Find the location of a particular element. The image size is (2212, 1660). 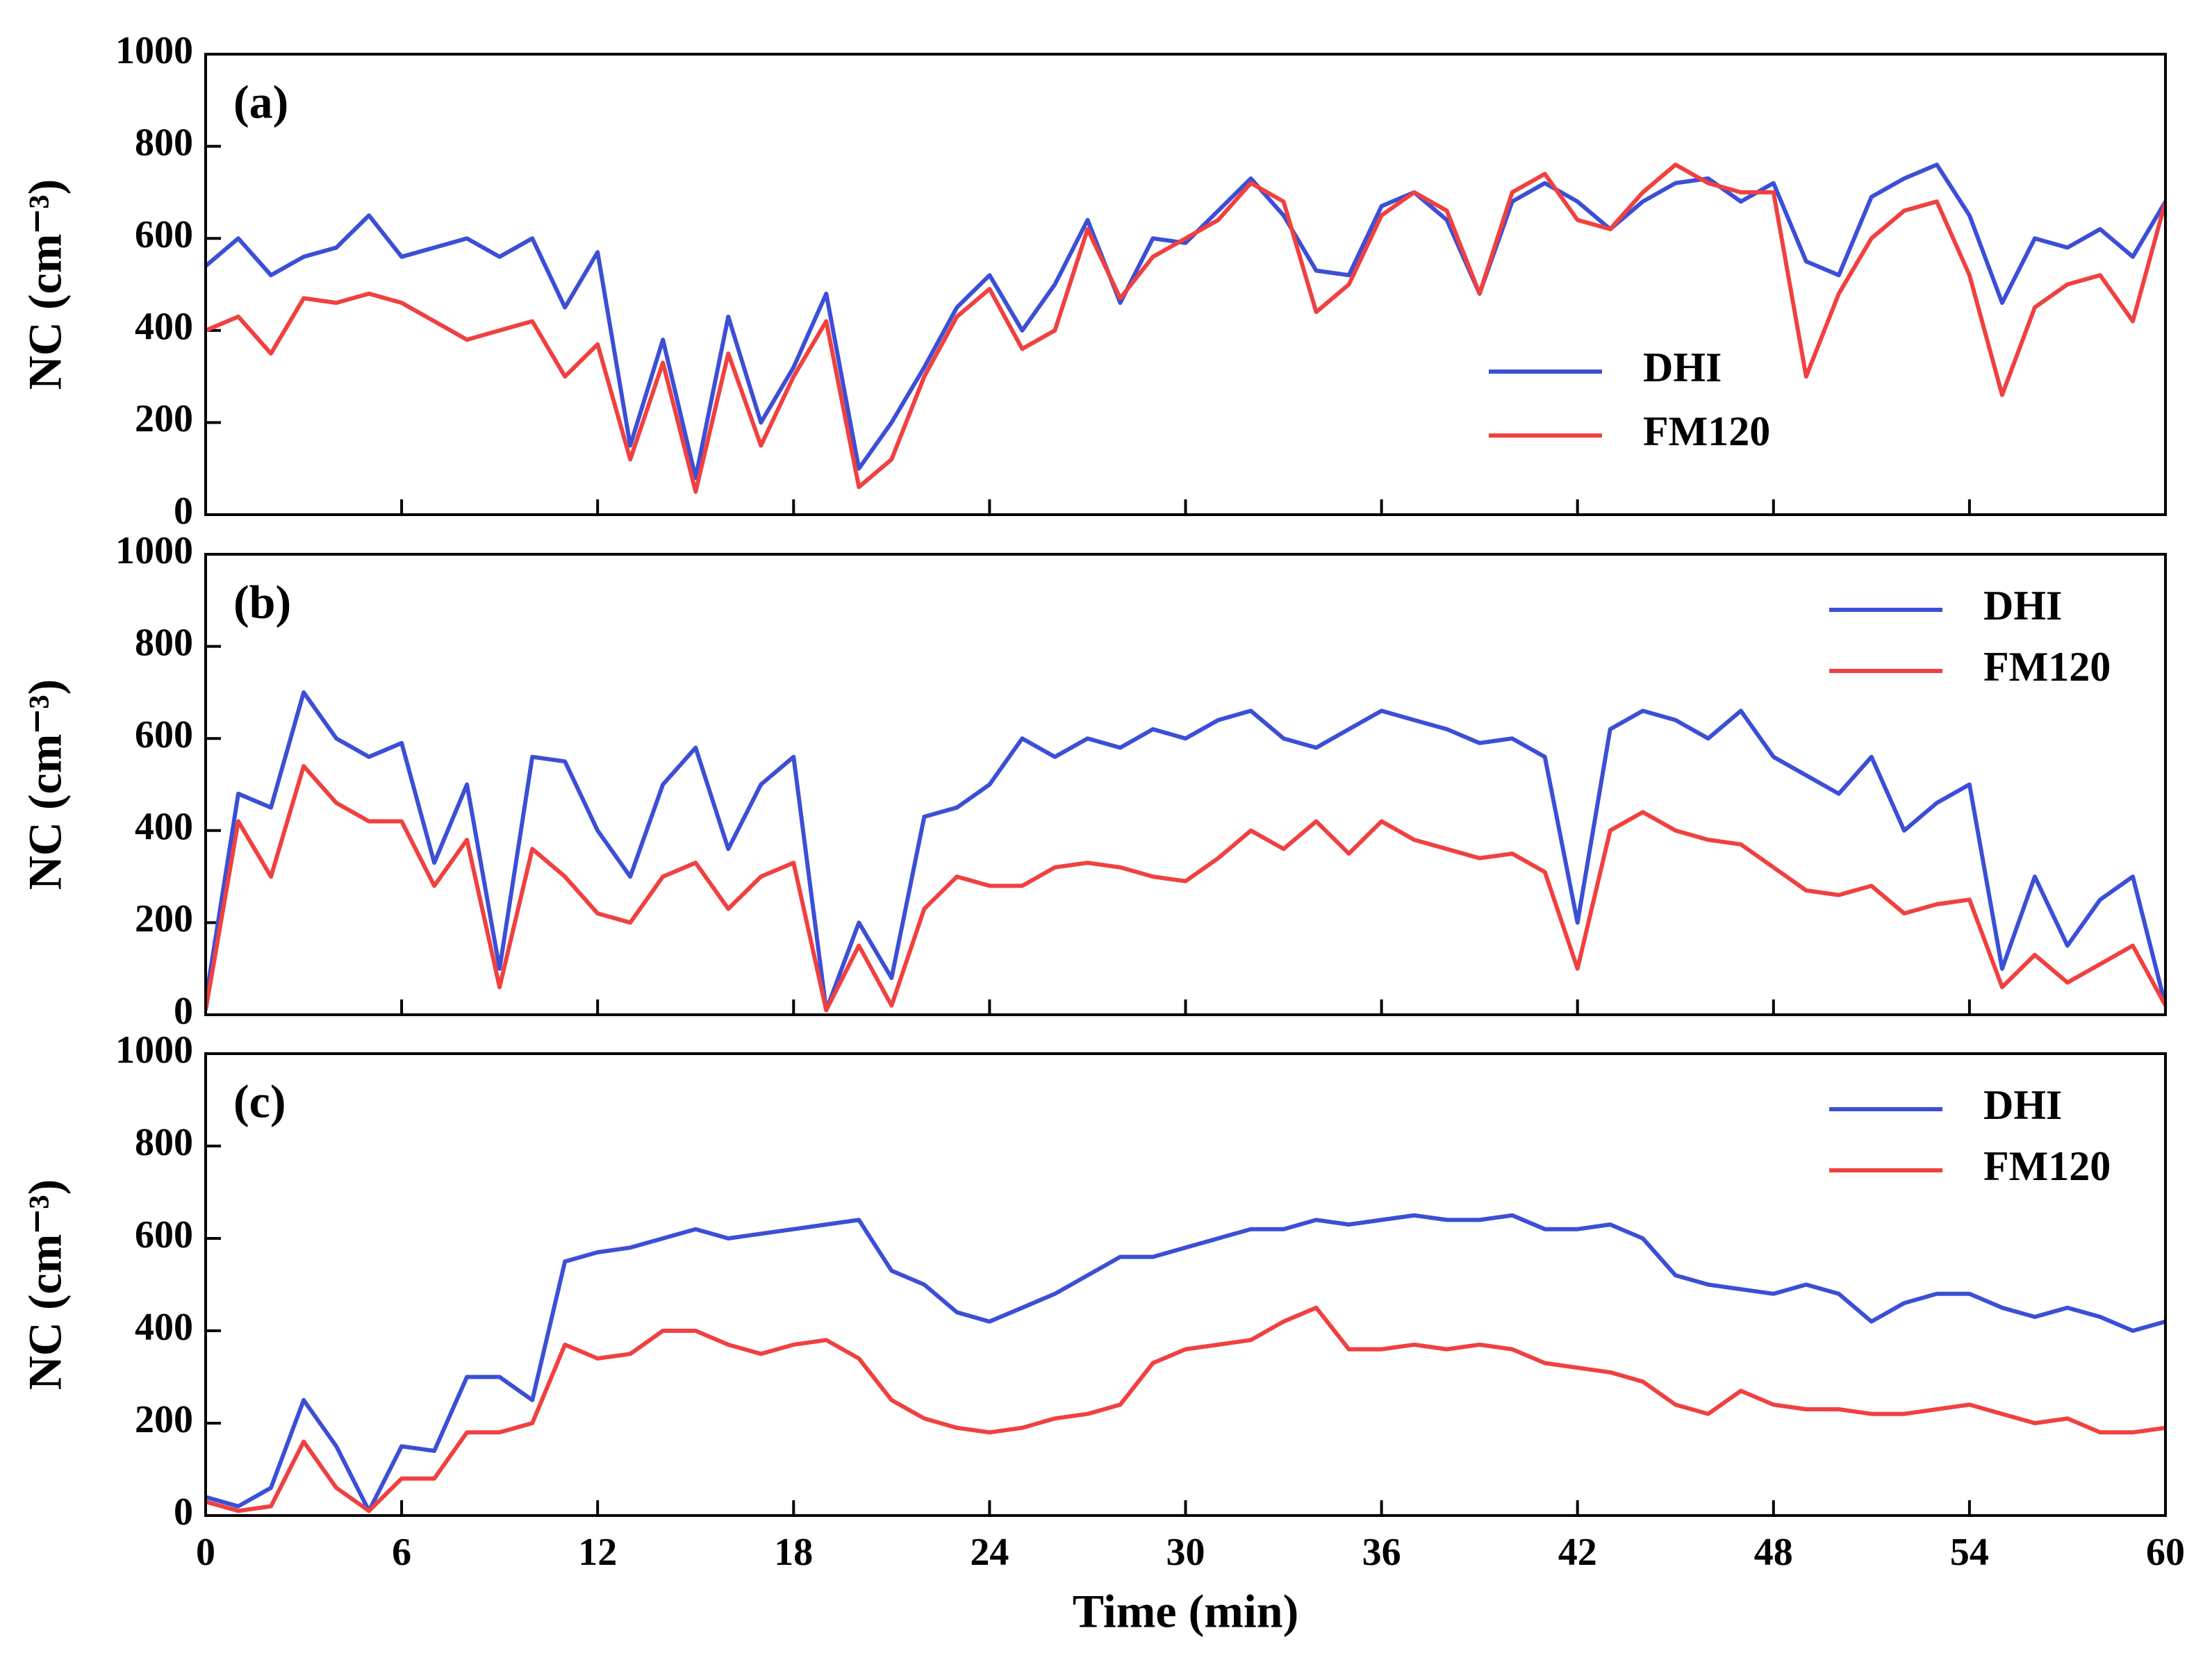

panel-label: (b) is located at coordinates (262, 602).